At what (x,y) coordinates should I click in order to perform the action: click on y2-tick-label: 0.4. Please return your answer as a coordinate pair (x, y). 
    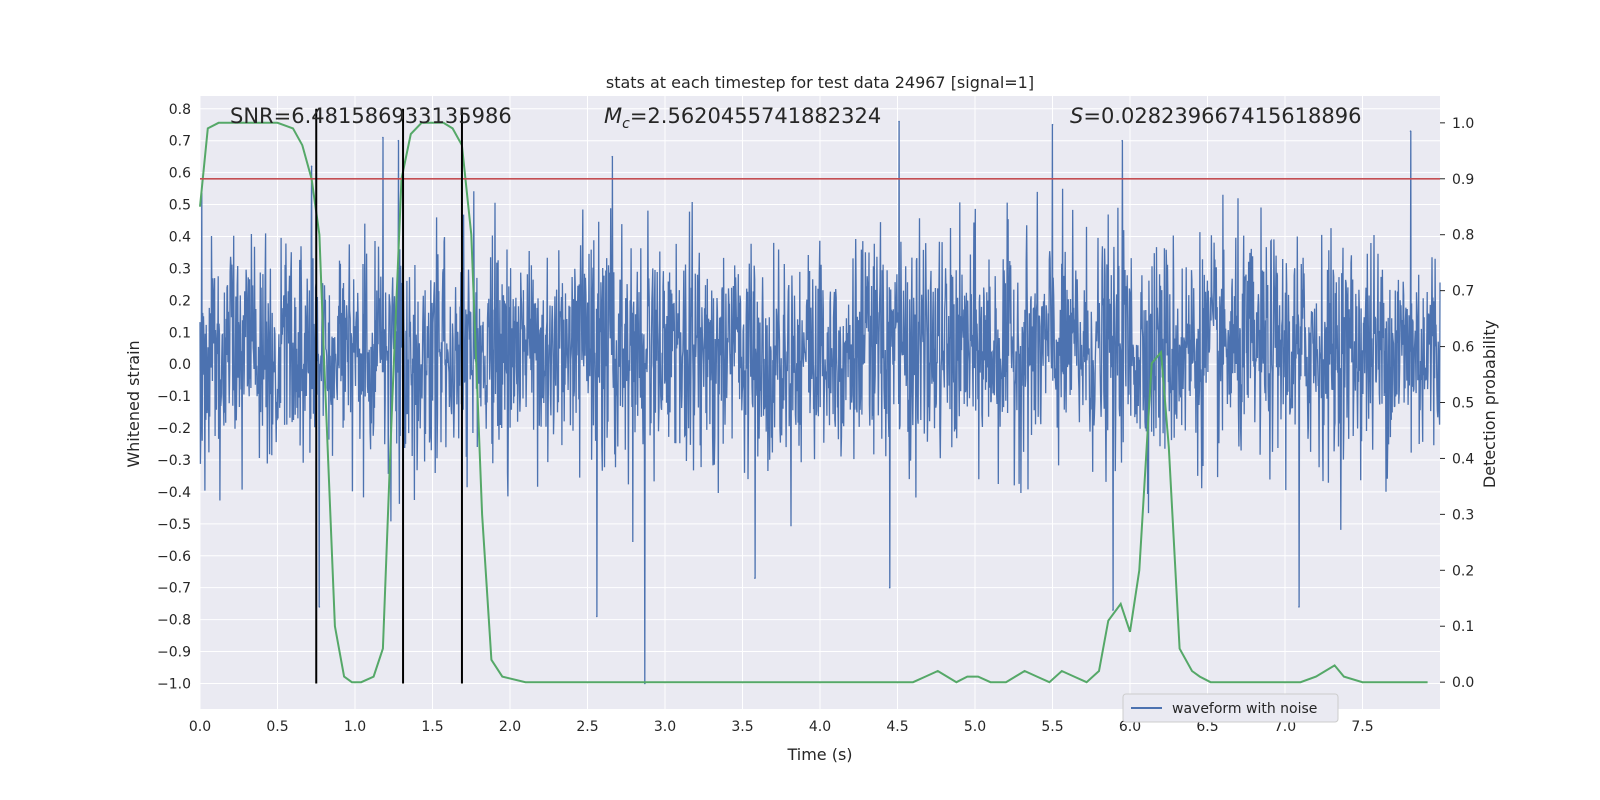
    Looking at the image, I should click on (1463, 459).